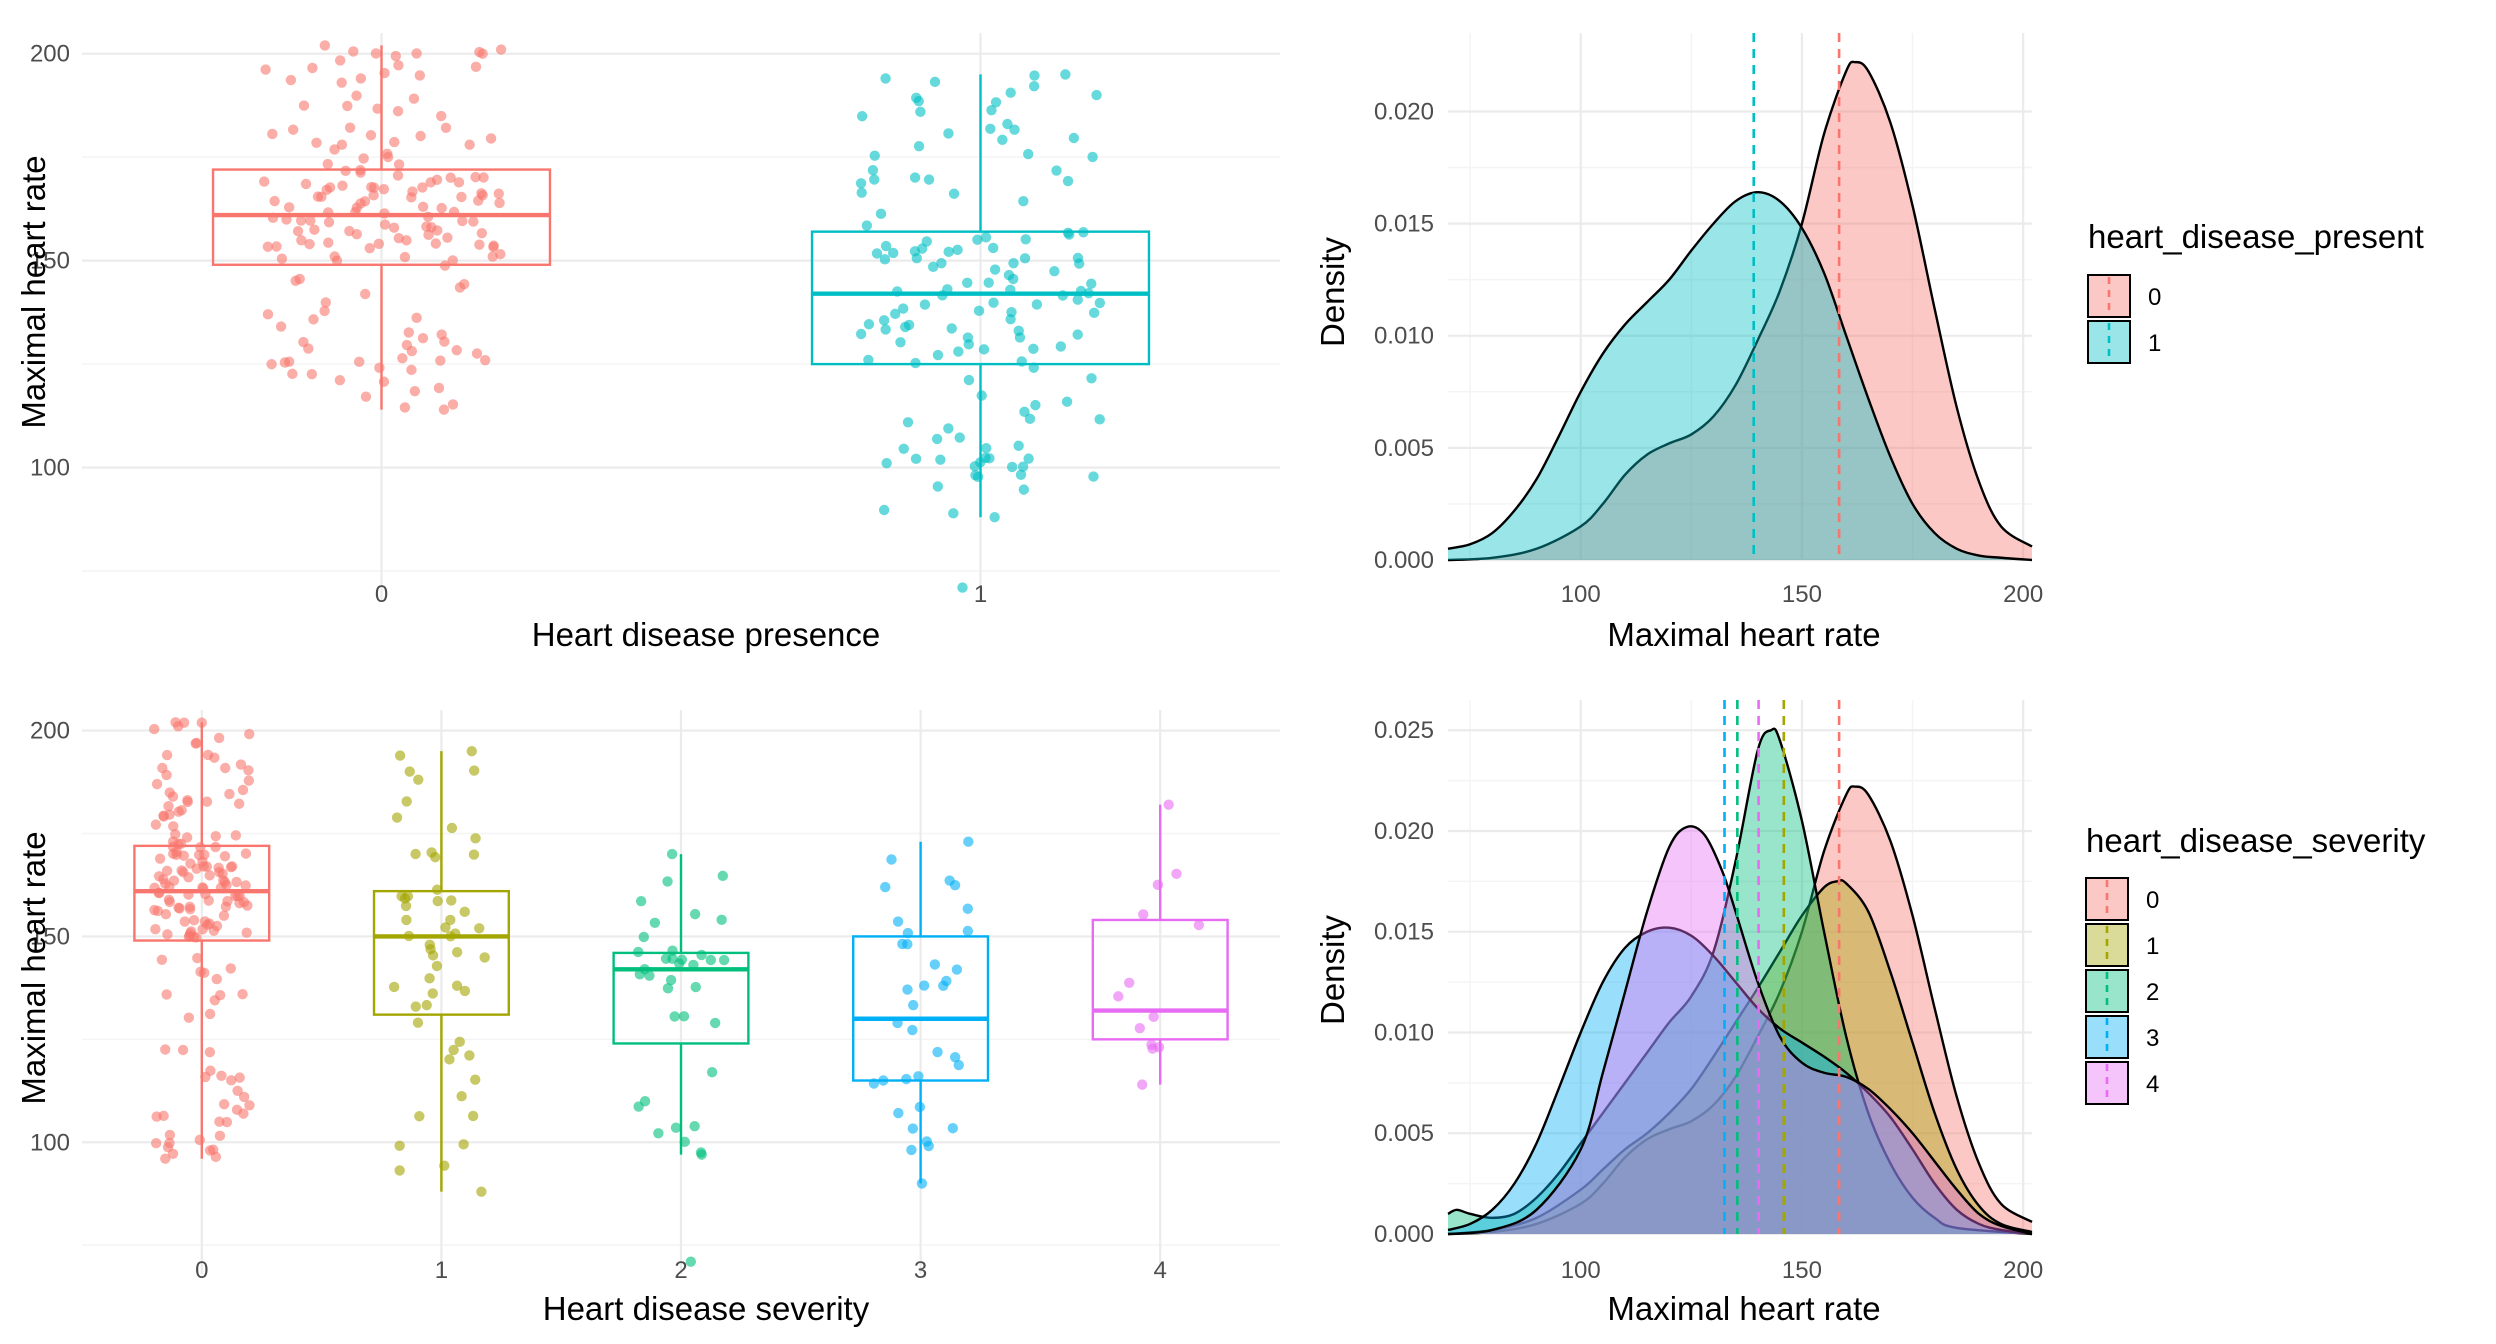 The height and width of the screenshot is (1344, 2496). Describe the element at coordinates (33, 291) in the screenshot. I see `p1-ylabel: Maximal heart rate` at that location.